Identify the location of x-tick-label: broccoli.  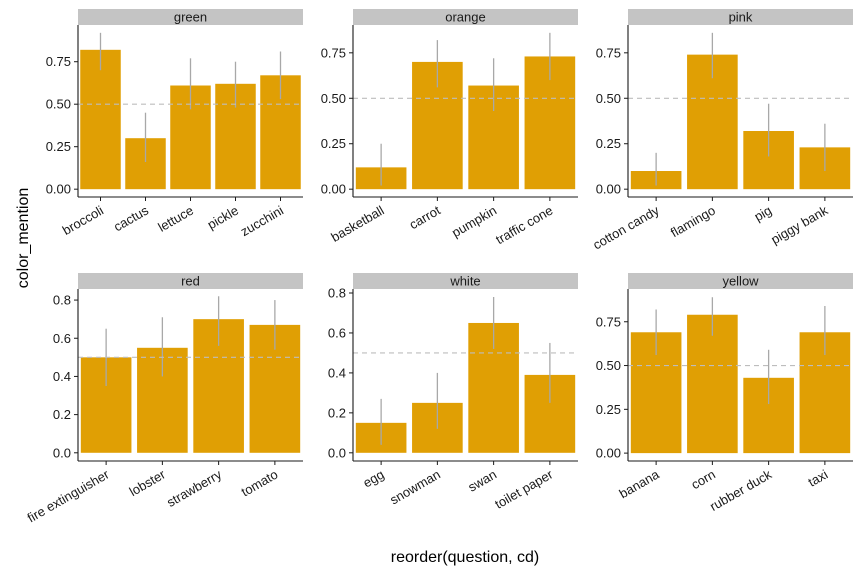
(83, 220).